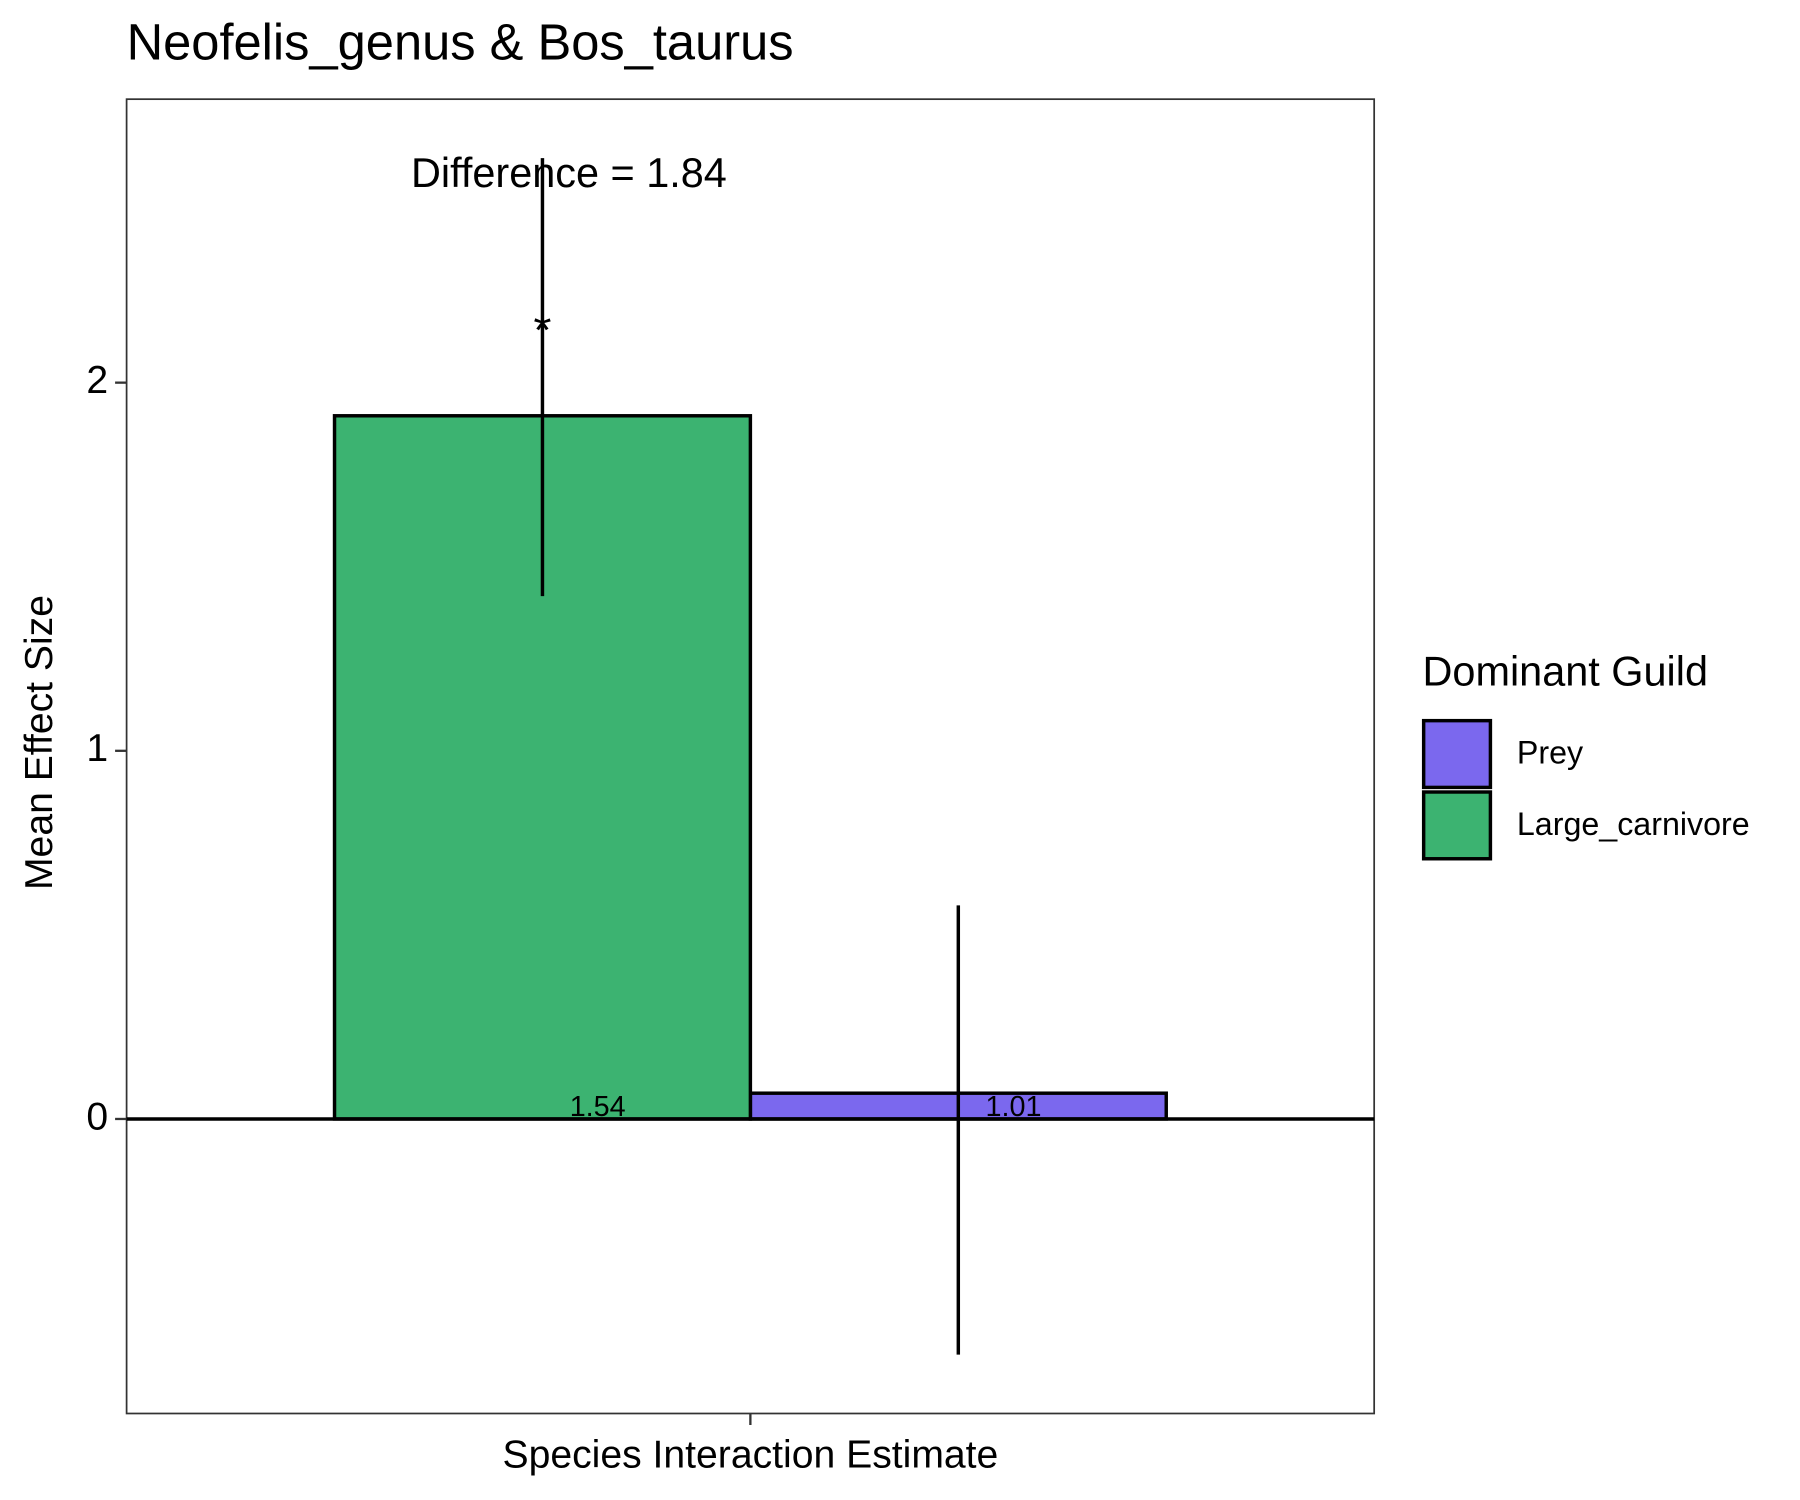  Describe the element at coordinates (1565, 671) in the screenshot. I see `legend-title: Dominant Guild` at that location.